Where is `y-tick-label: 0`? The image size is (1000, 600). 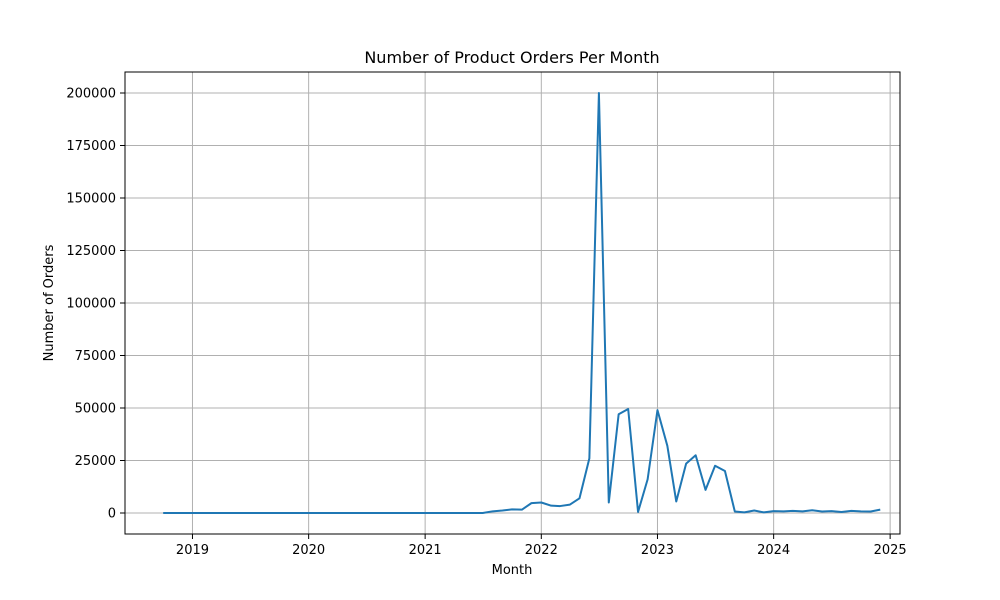
y-tick-label: 0 is located at coordinates (112, 514).